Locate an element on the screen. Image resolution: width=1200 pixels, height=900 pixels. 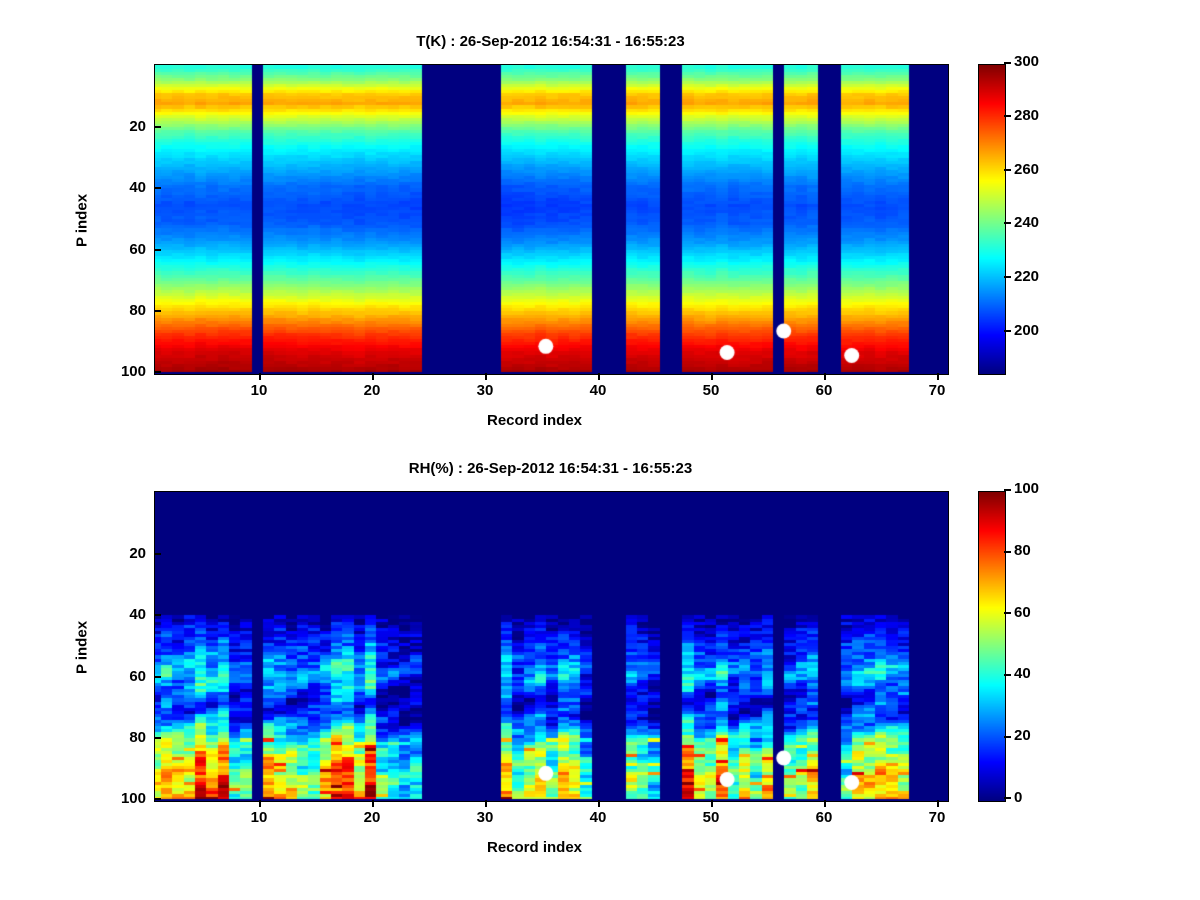
temperature-colorbar-label: 300 is located at coordinates (1027, 61).